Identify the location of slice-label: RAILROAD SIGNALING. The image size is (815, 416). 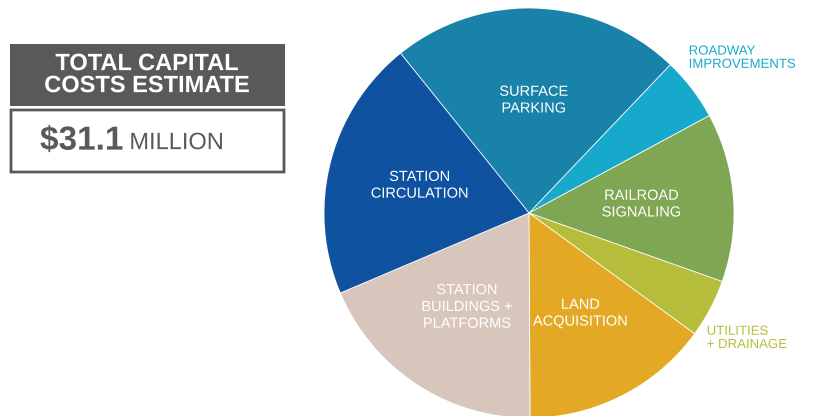
(641, 203).